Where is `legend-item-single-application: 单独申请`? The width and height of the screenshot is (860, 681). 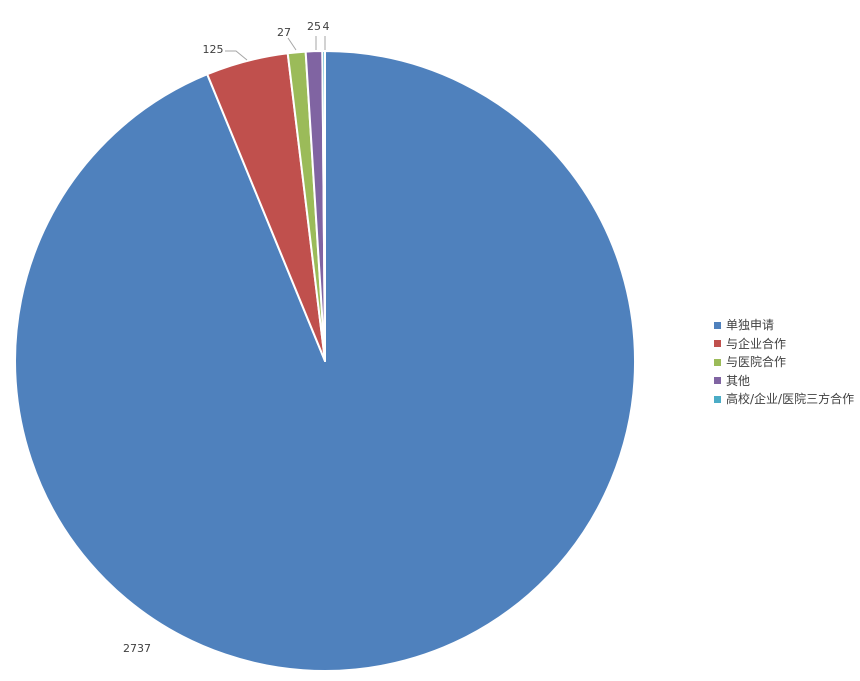 legend-item-single-application: 单独申请 is located at coordinates (784, 325).